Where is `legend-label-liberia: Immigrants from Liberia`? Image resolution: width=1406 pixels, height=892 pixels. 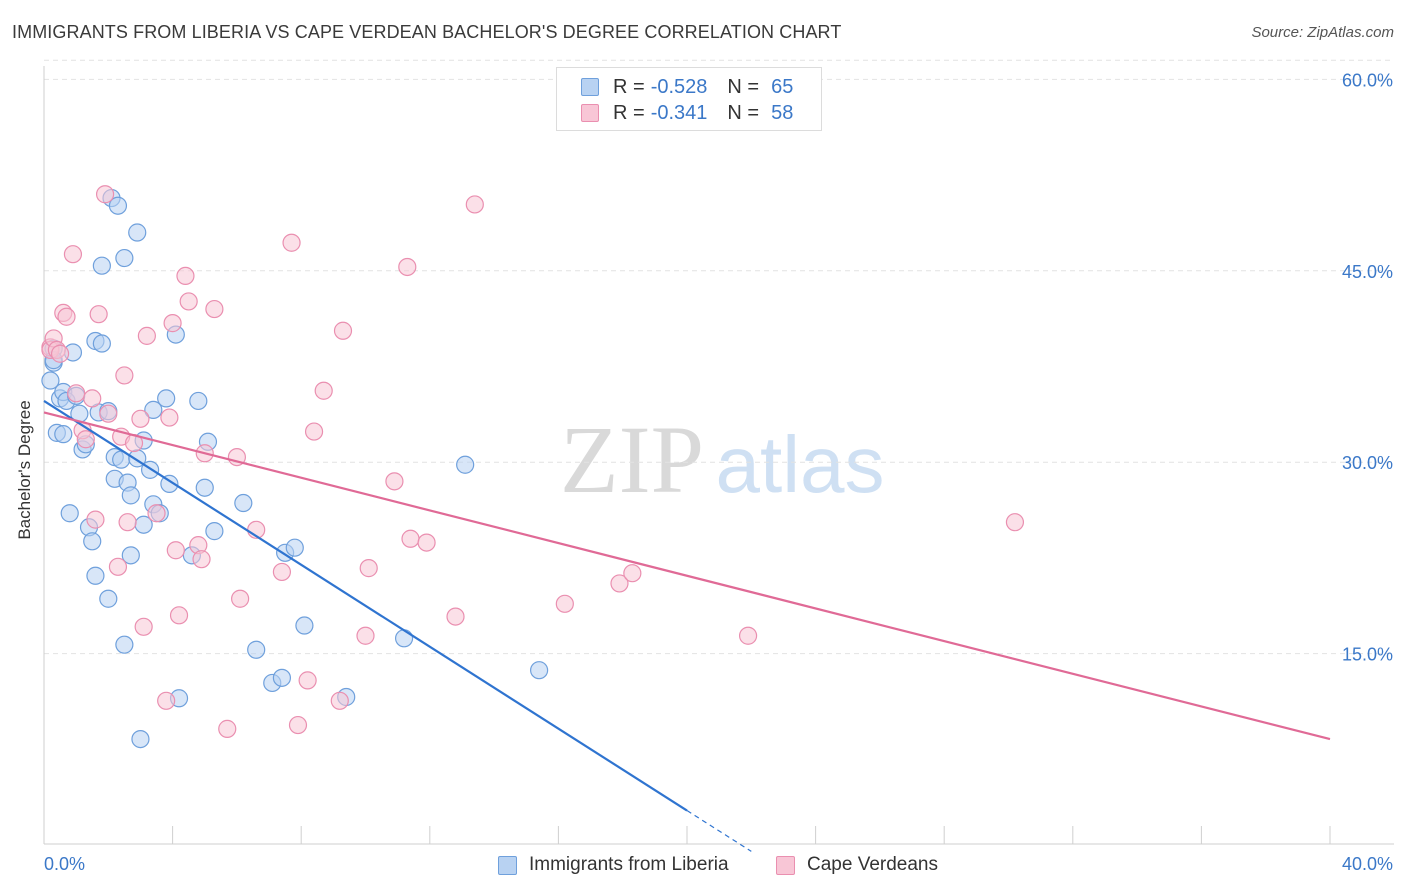
legend-label-liberia: Immigrants from Liberia is located at coordinates (629, 864).